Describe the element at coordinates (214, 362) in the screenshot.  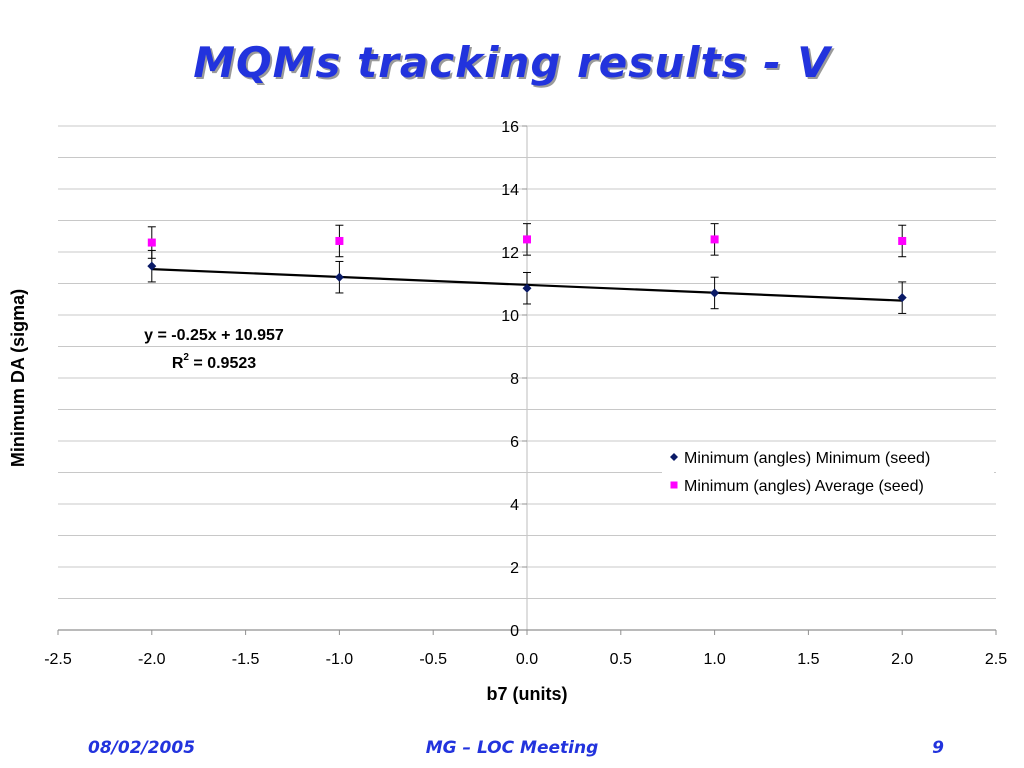
I see `trendline-r-squared: R2 = 0.9523` at that location.